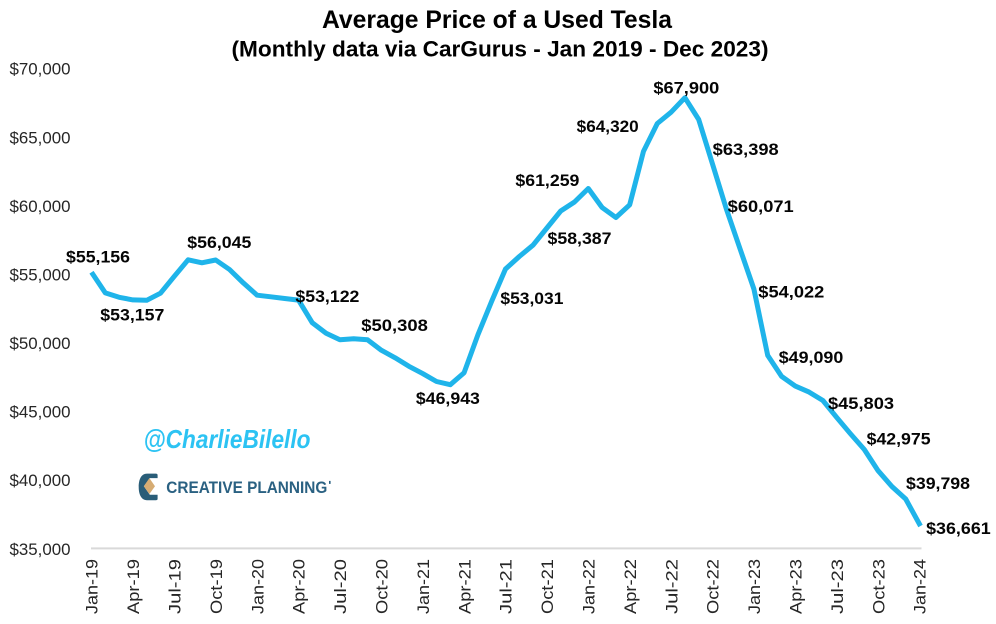 The width and height of the screenshot is (996, 624). Describe the element at coordinates (227, 439) in the screenshot. I see `svg-text: @CharlieBilello` at that location.